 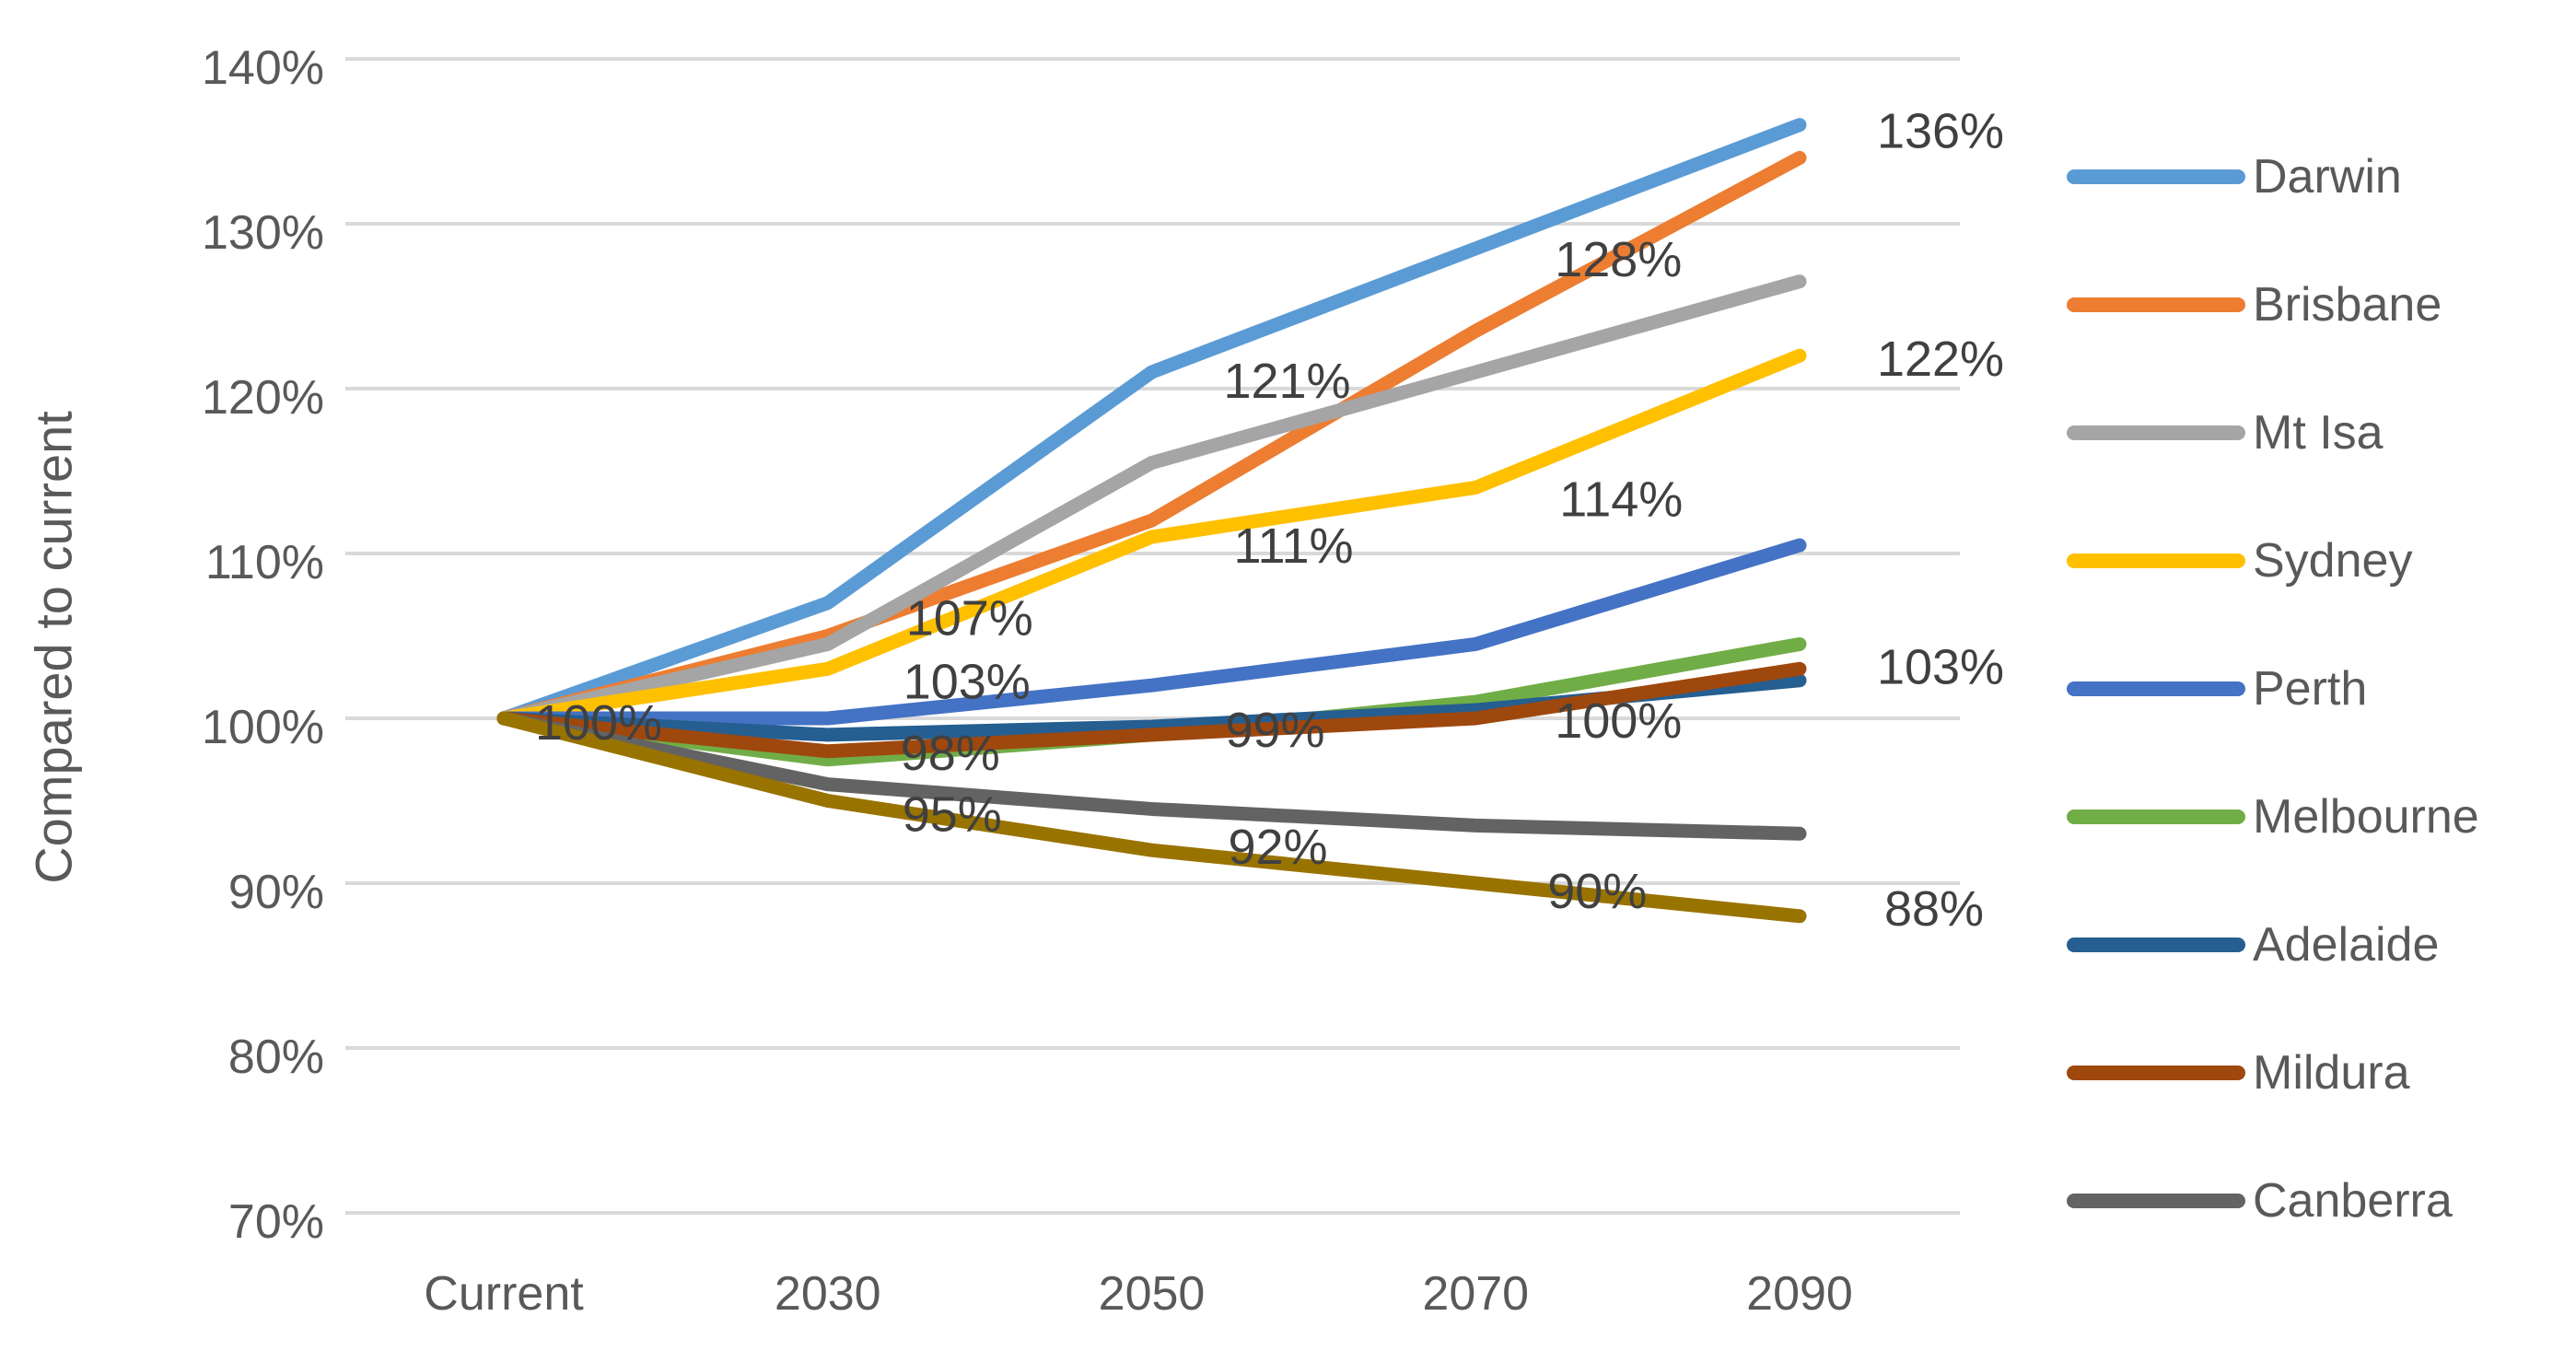 I want to click on legend-item-melbourne: Melbourne, so click(x=2273, y=817).